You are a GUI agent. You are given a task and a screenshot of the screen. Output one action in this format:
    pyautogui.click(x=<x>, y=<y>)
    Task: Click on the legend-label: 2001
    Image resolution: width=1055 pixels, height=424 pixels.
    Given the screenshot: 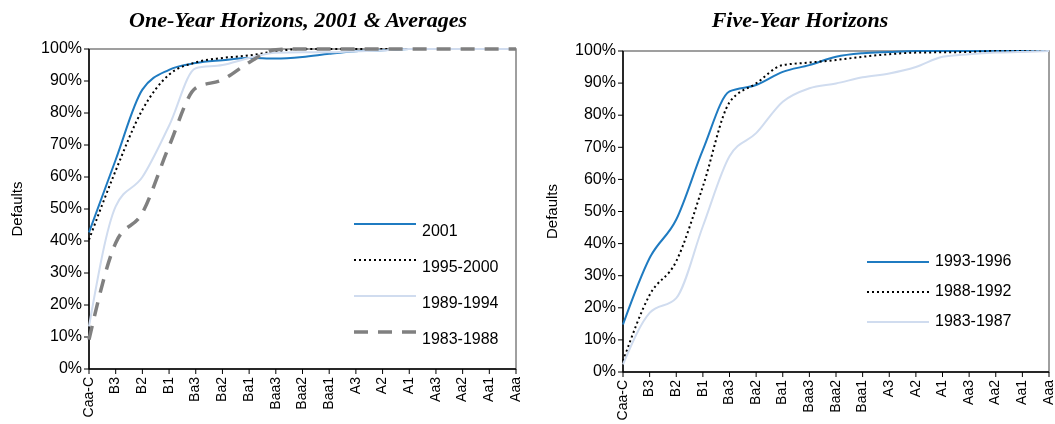 What is the action you would take?
    pyautogui.click(x=440, y=231)
    